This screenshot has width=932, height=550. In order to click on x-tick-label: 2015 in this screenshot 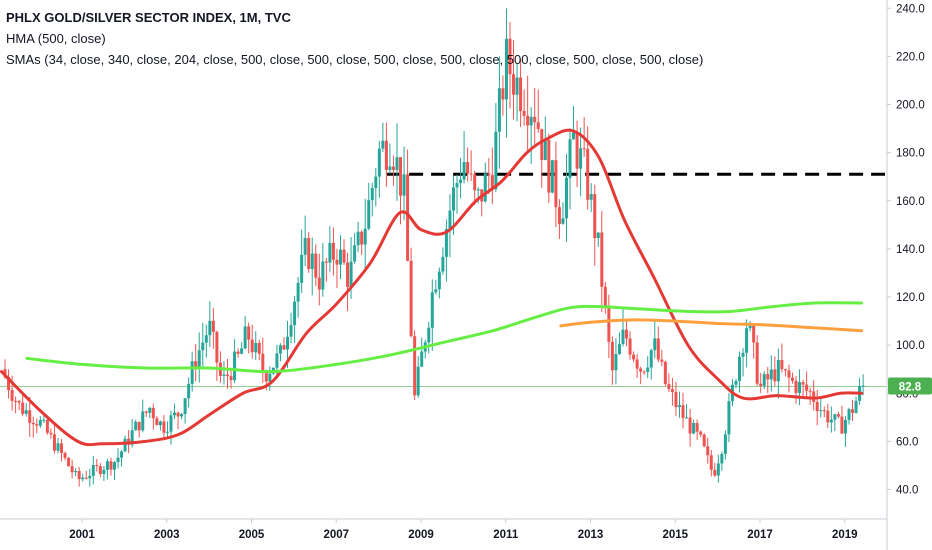, I will do `click(675, 535)`.